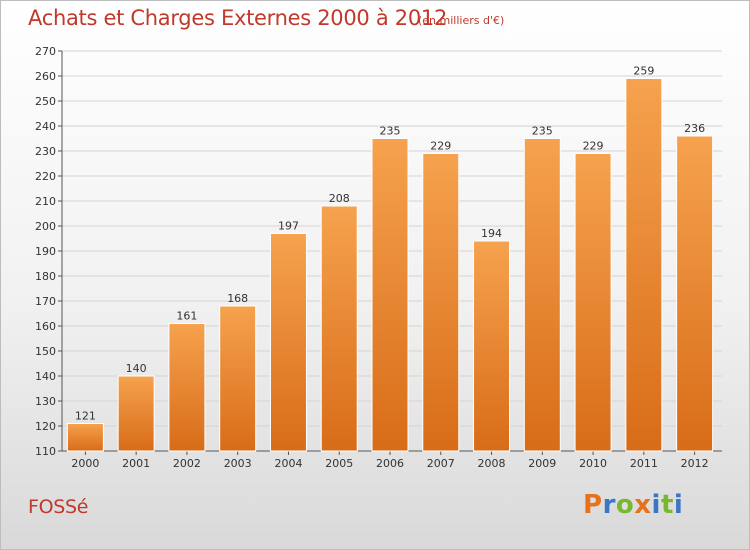  Describe the element at coordinates (695, 293) in the screenshot. I see `bar-2012` at that location.